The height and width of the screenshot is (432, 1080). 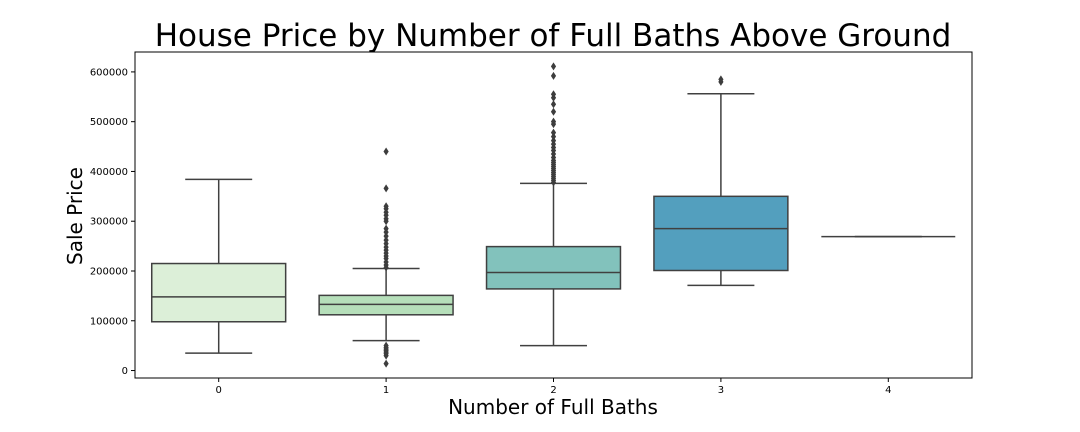 I want to click on y-tick-label: 400000, so click(x=109, y=172).